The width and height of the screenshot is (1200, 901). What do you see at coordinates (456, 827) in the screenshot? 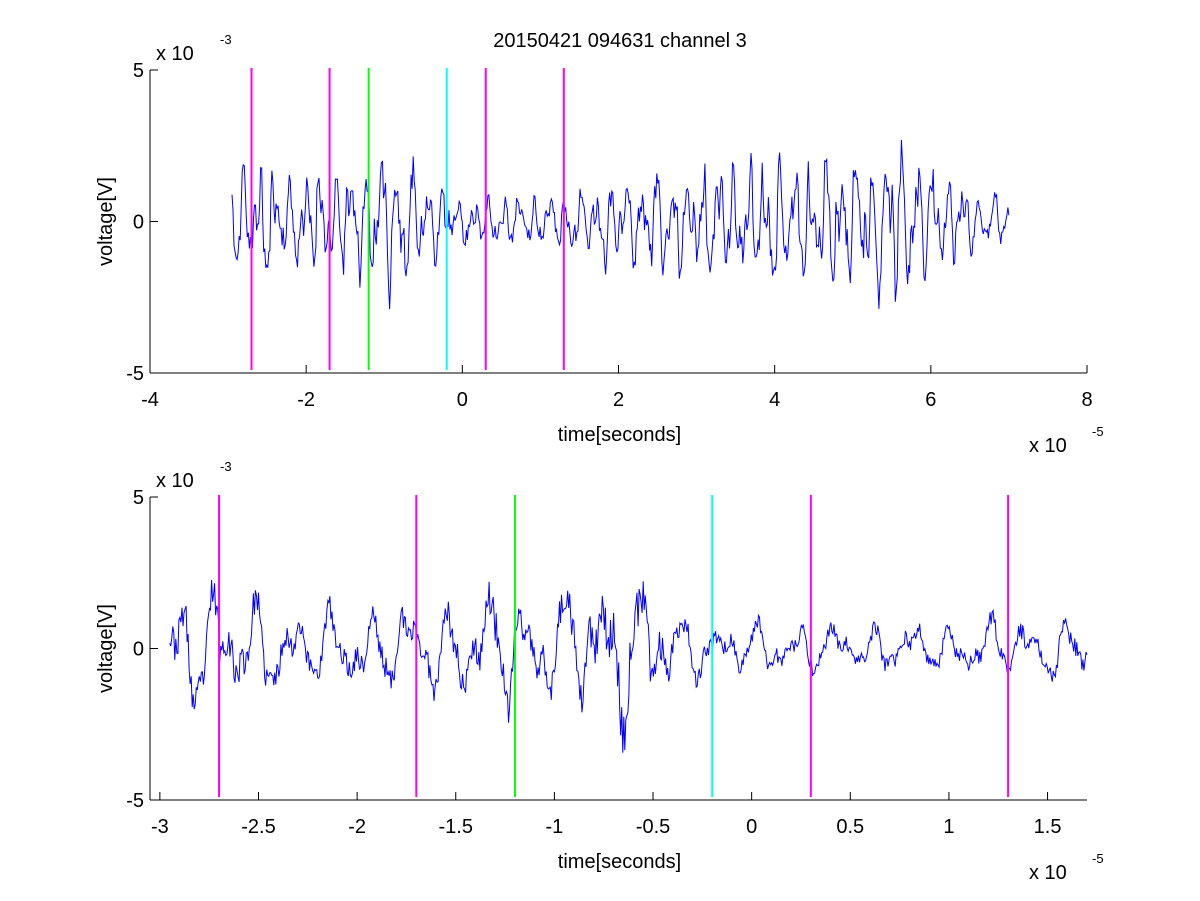
I see `x-tick-label: -1.5` at bounding box center [456, 827].